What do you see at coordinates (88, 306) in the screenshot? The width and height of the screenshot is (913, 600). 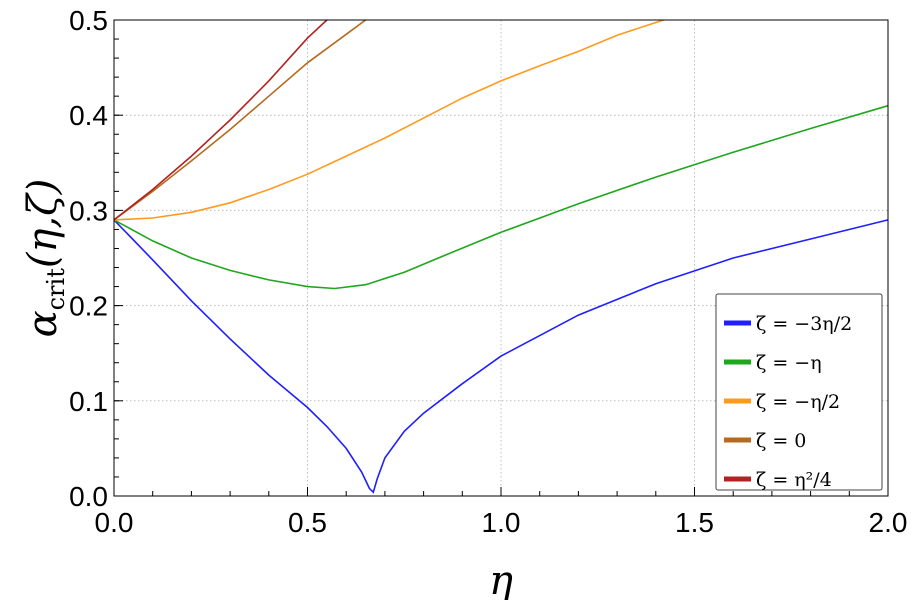 I see `y-tick-label: 0.2` at bounding box center [88, 306].